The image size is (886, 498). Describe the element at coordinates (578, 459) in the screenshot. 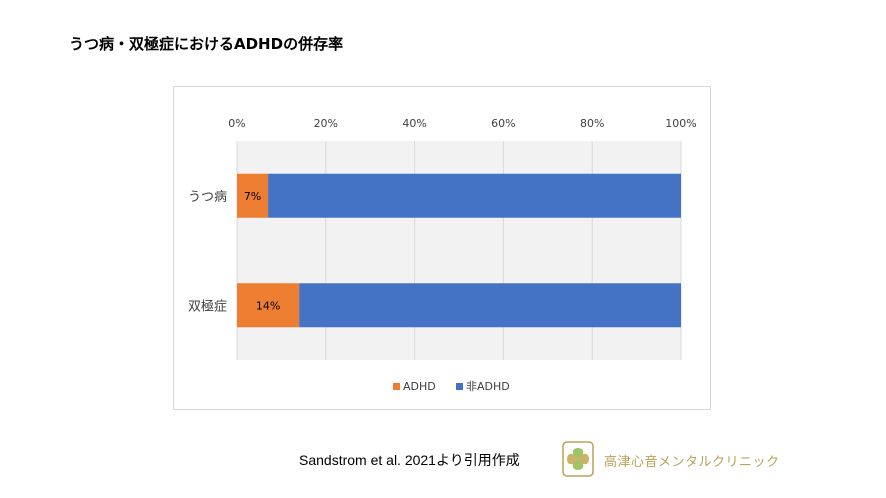

I see `clinic-logo-icon` at that location.